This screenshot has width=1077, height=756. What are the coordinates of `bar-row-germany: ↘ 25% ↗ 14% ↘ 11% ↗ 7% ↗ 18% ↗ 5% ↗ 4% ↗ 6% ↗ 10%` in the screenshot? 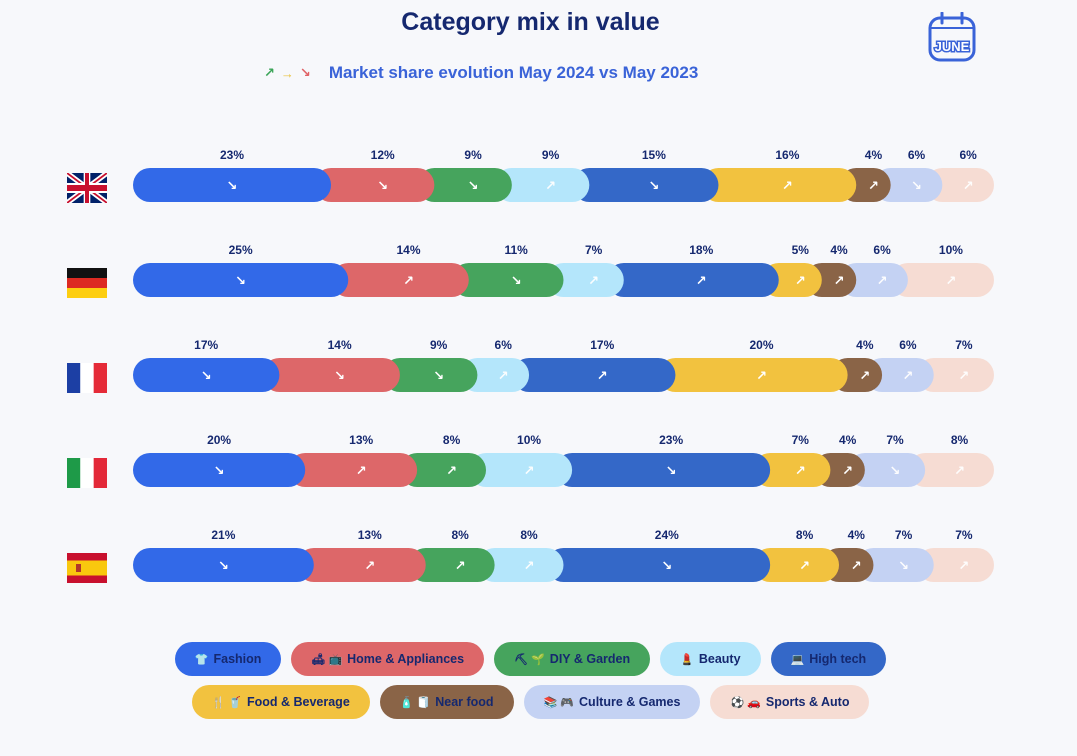 It's located at (563, 270).